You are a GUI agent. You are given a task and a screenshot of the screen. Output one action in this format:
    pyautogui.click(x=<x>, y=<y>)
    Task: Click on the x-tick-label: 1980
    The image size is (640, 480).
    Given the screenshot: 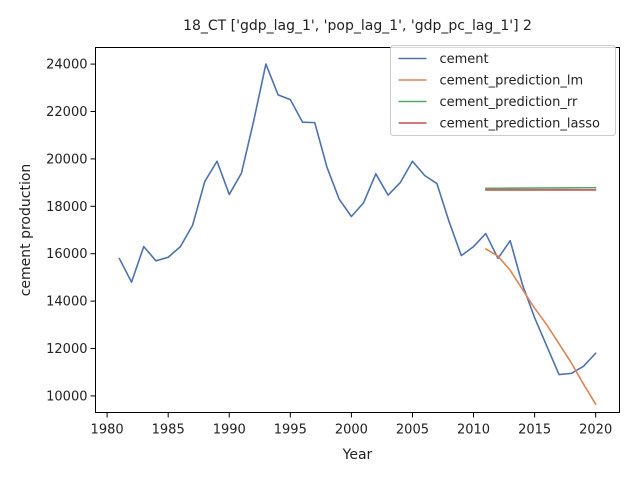 What is the action you would take?
    pyautogui.click(x=107, y=430)
    